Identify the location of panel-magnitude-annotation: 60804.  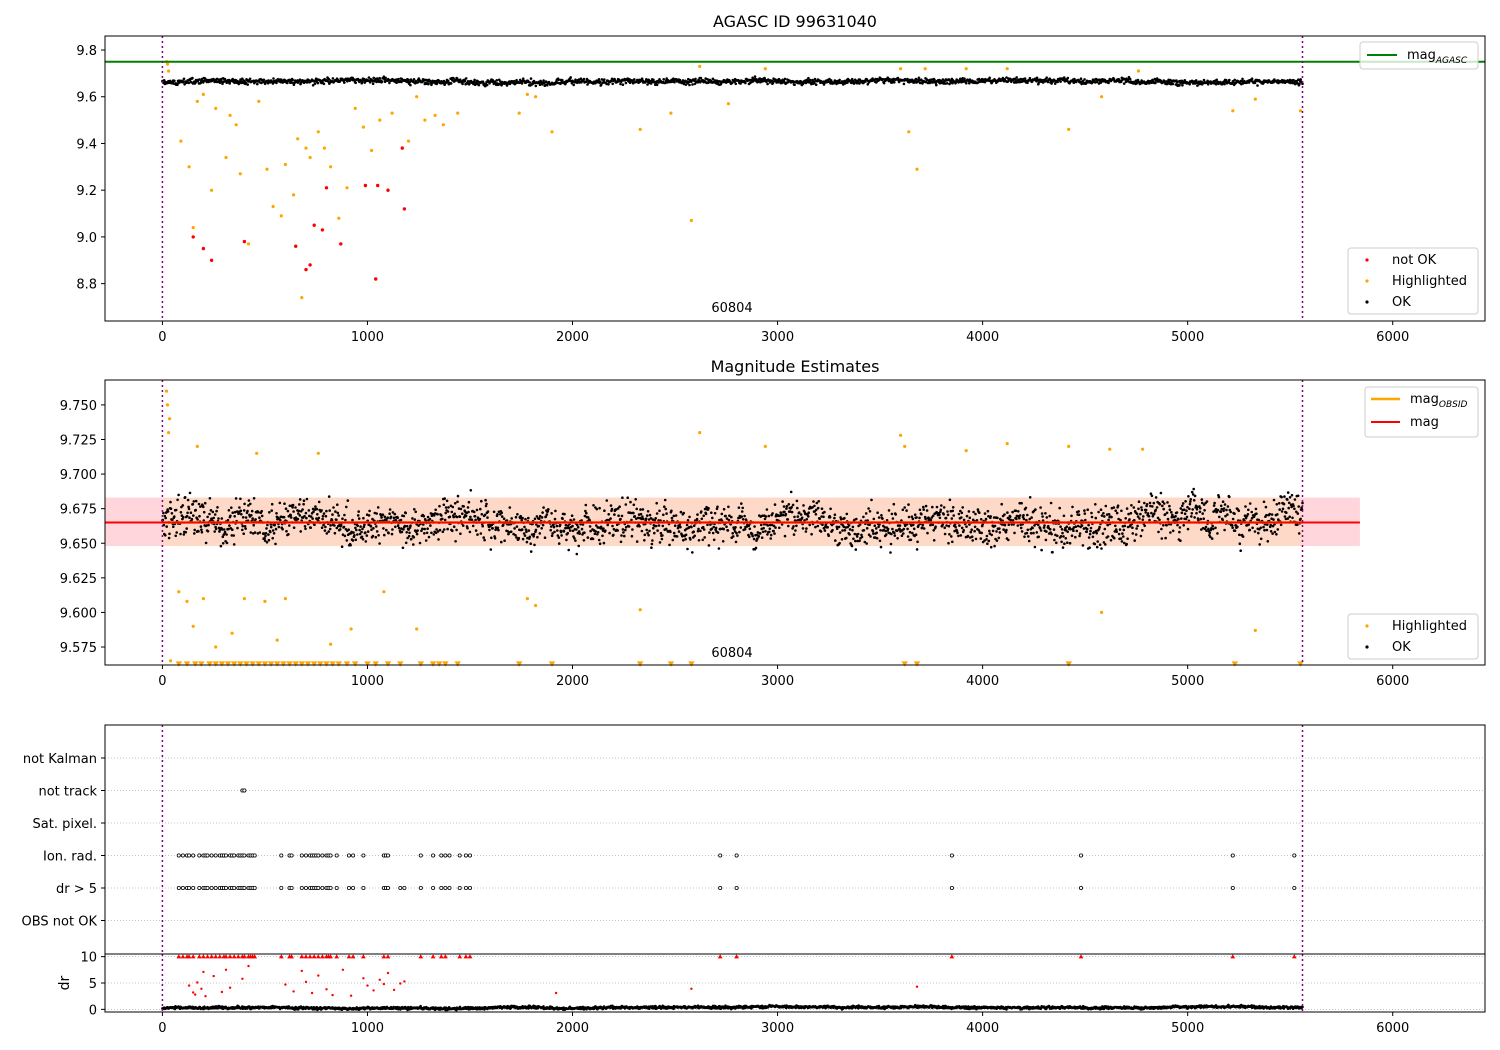
(731, 653).